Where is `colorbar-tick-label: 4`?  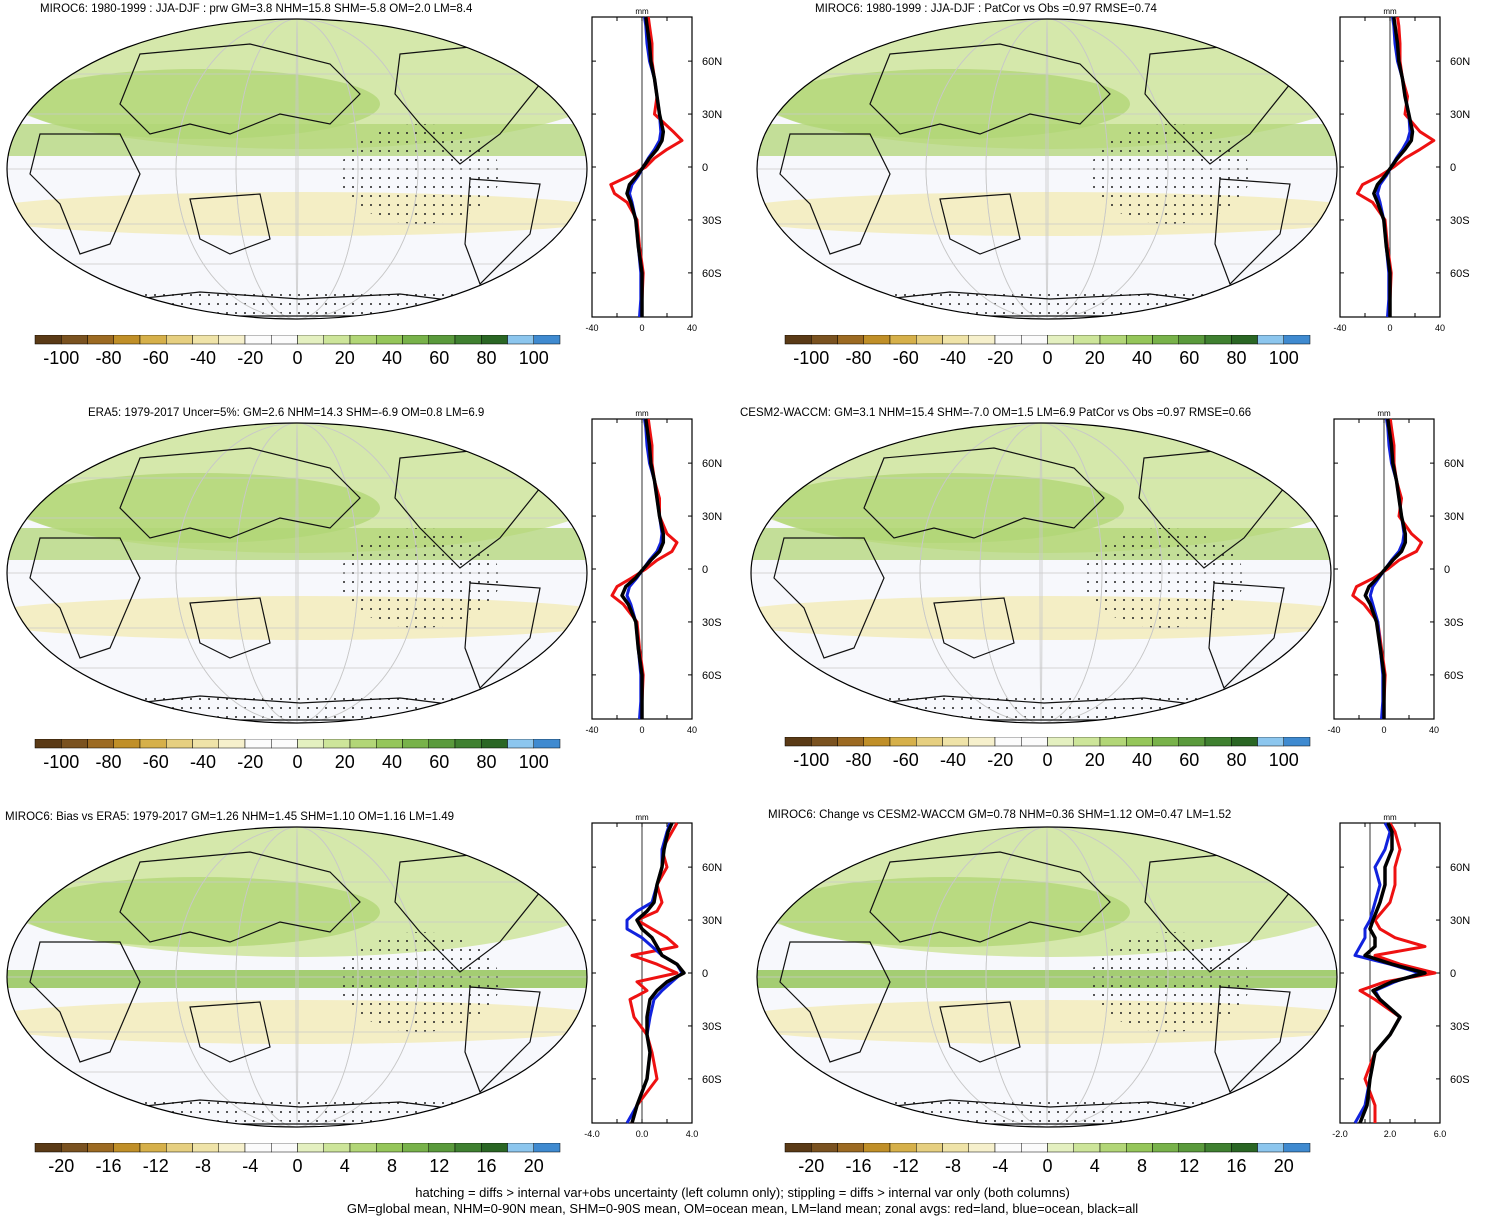 colorbar-tick-label: 4 is located at coordinates (345, 1166).